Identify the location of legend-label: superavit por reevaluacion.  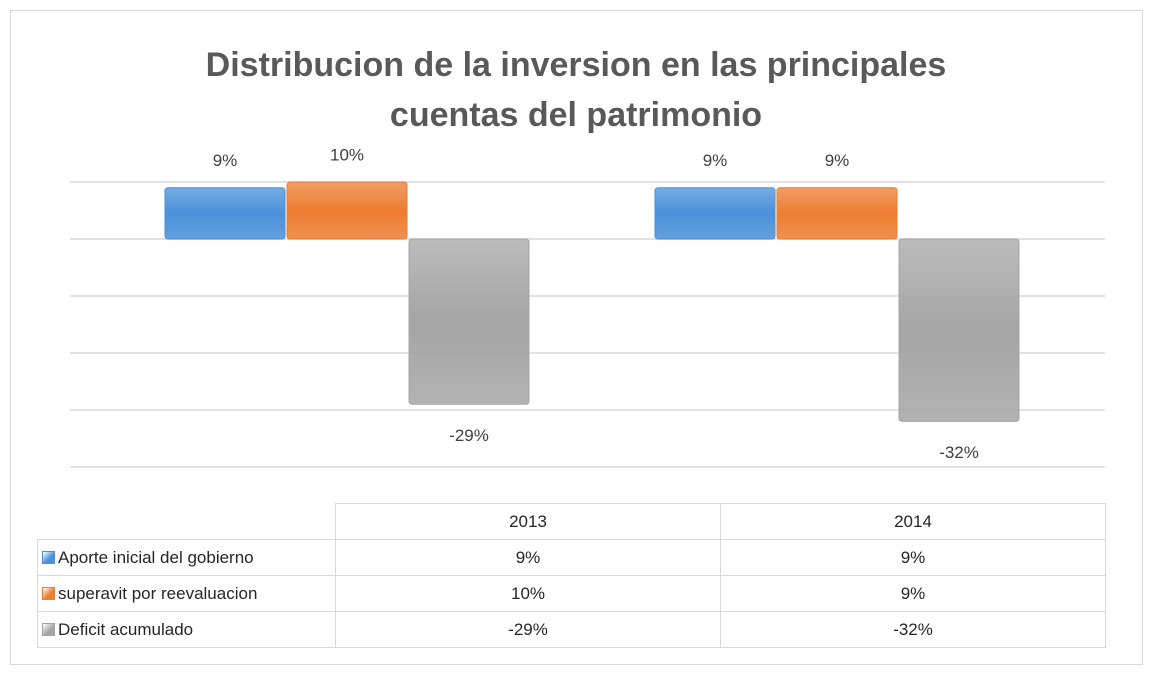
(158, 593).